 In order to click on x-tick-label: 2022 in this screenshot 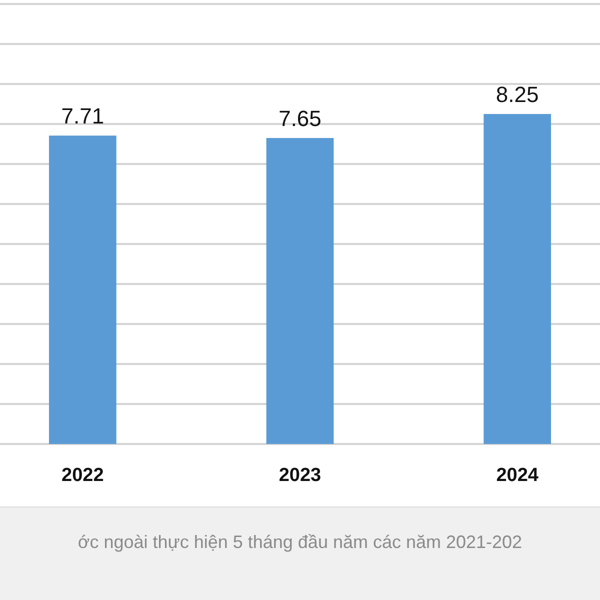, I will do `click(83, 475)`.